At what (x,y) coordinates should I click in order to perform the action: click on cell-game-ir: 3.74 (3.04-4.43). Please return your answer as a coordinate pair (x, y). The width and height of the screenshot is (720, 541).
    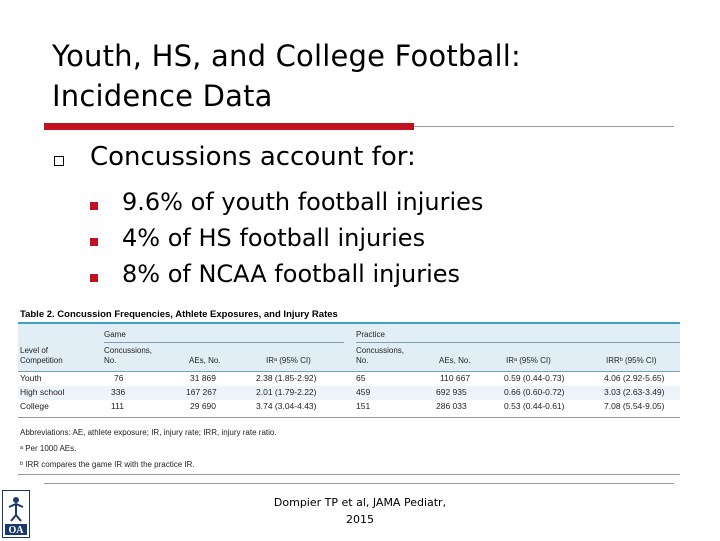
    Looking at the image, I should click on (286, 406).